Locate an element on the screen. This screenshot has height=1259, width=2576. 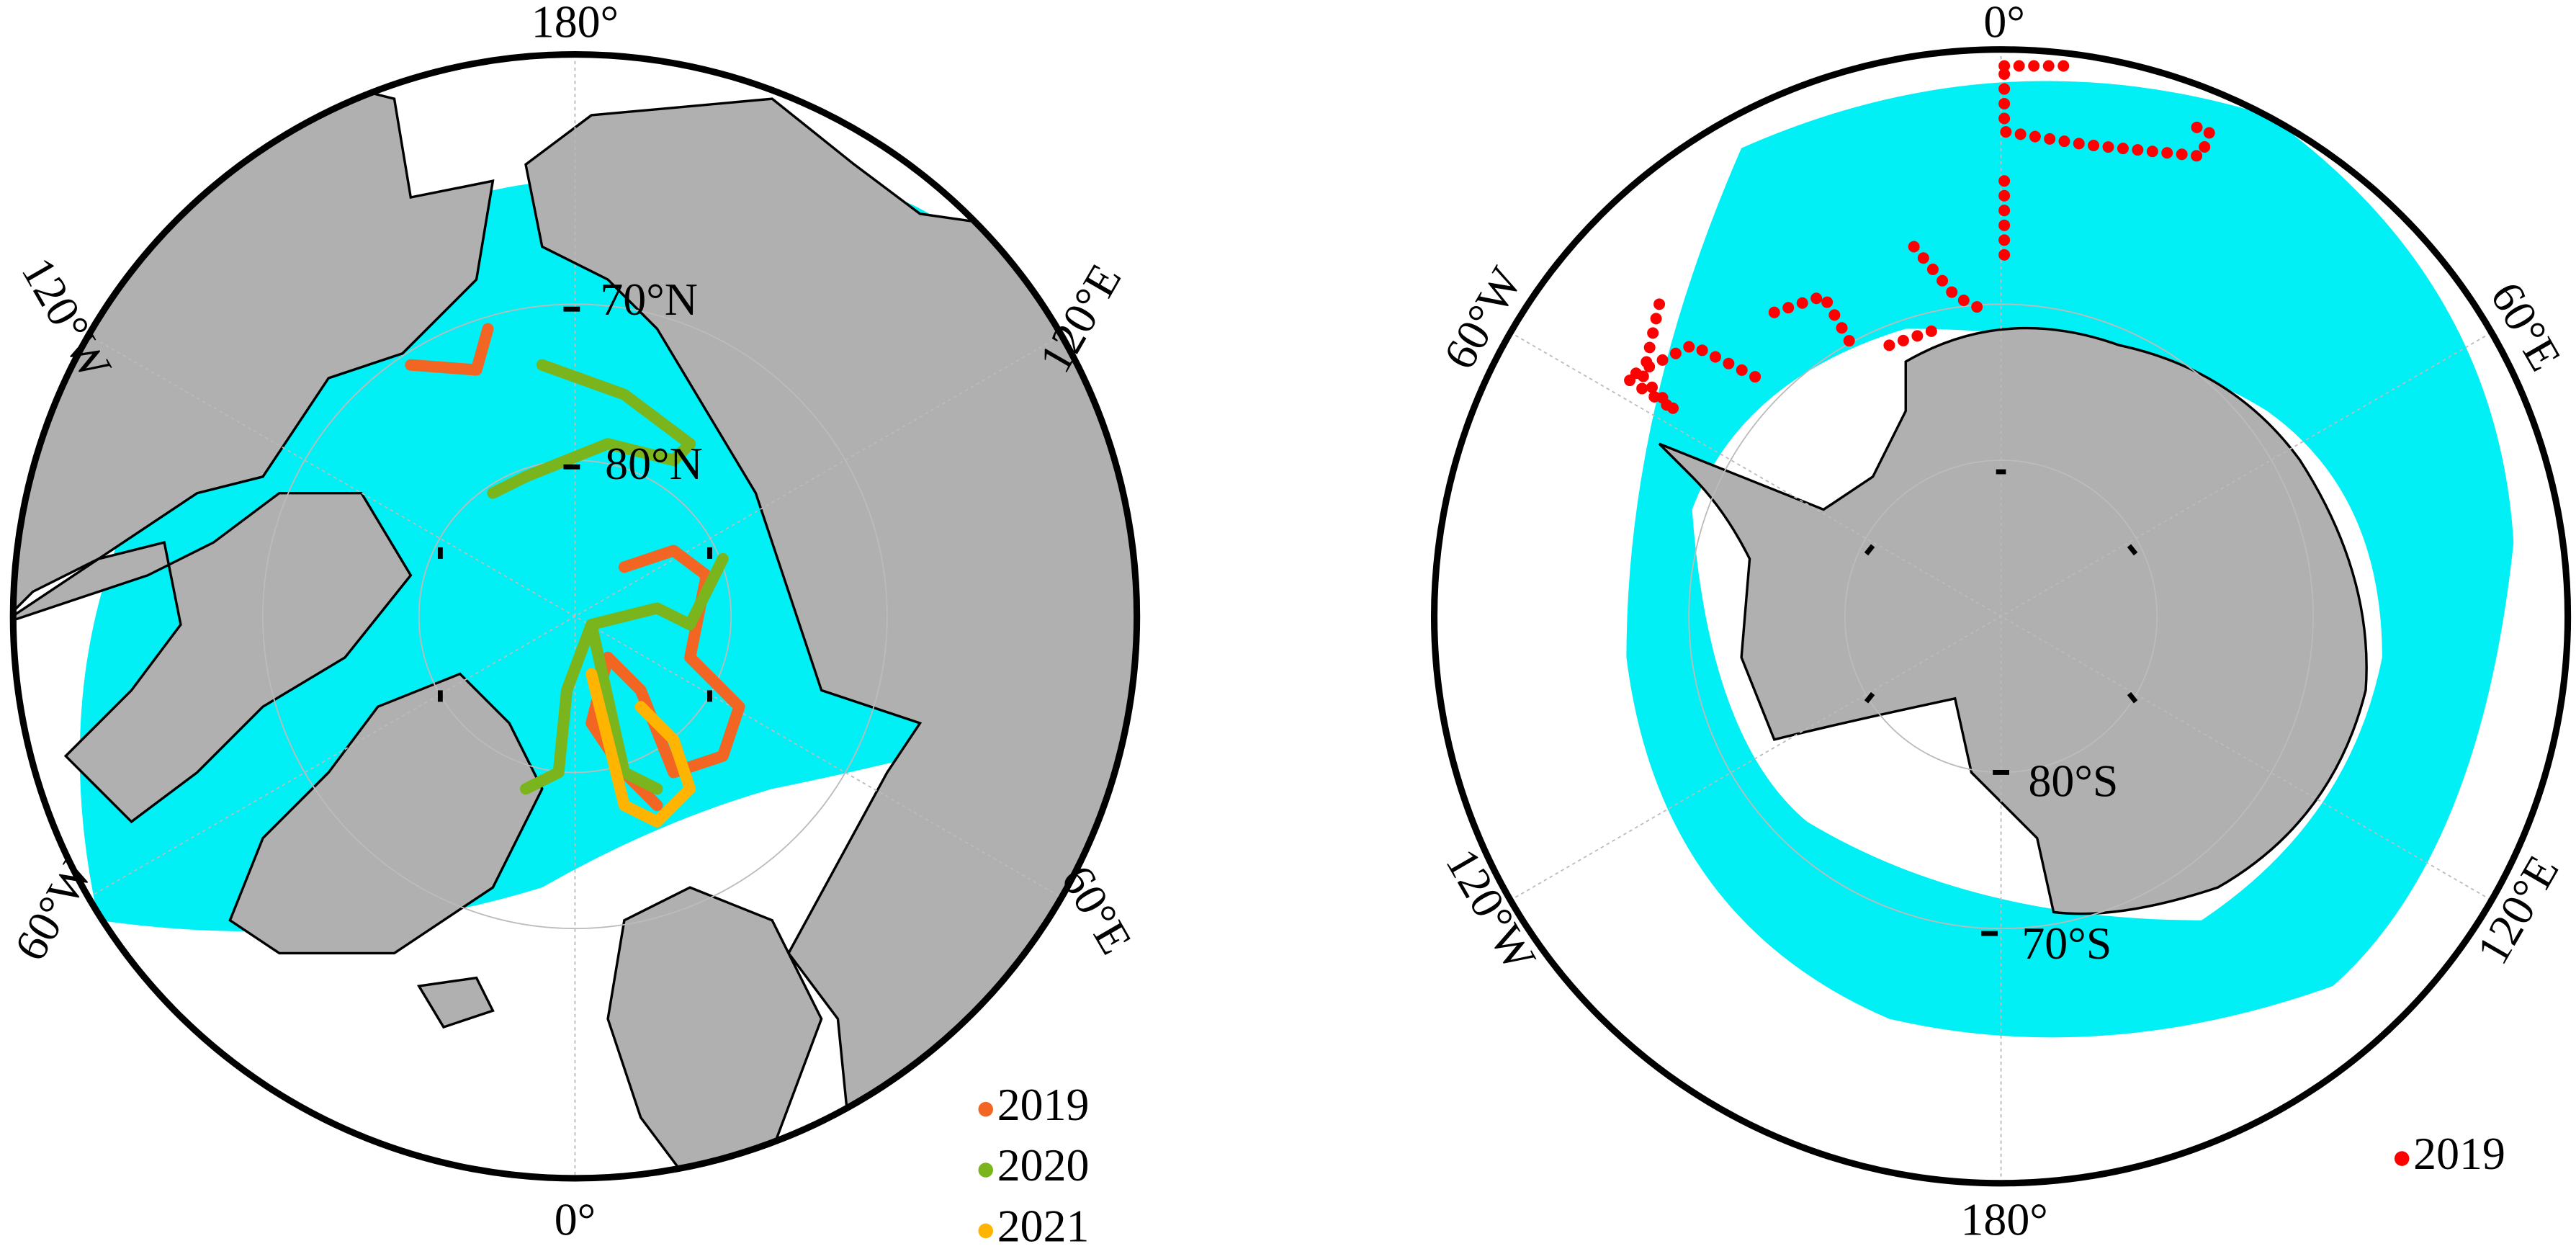
latitude-label: 80°N is located at coordinates (654, 463).